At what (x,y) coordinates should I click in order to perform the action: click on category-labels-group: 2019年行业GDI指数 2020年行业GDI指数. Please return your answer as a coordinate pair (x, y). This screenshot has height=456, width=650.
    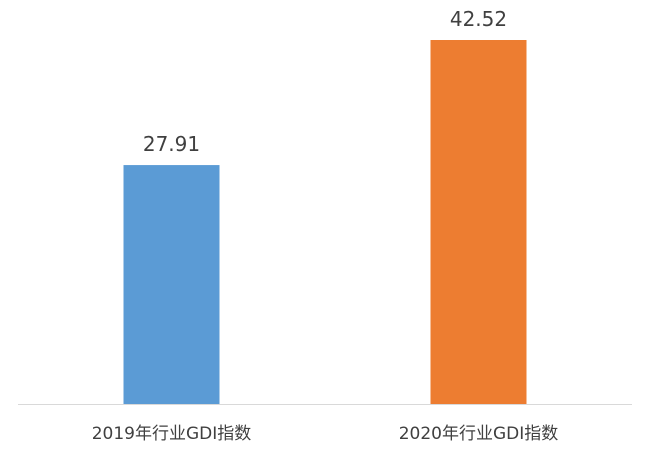
    Looking at the image, I should click on (325, 434).